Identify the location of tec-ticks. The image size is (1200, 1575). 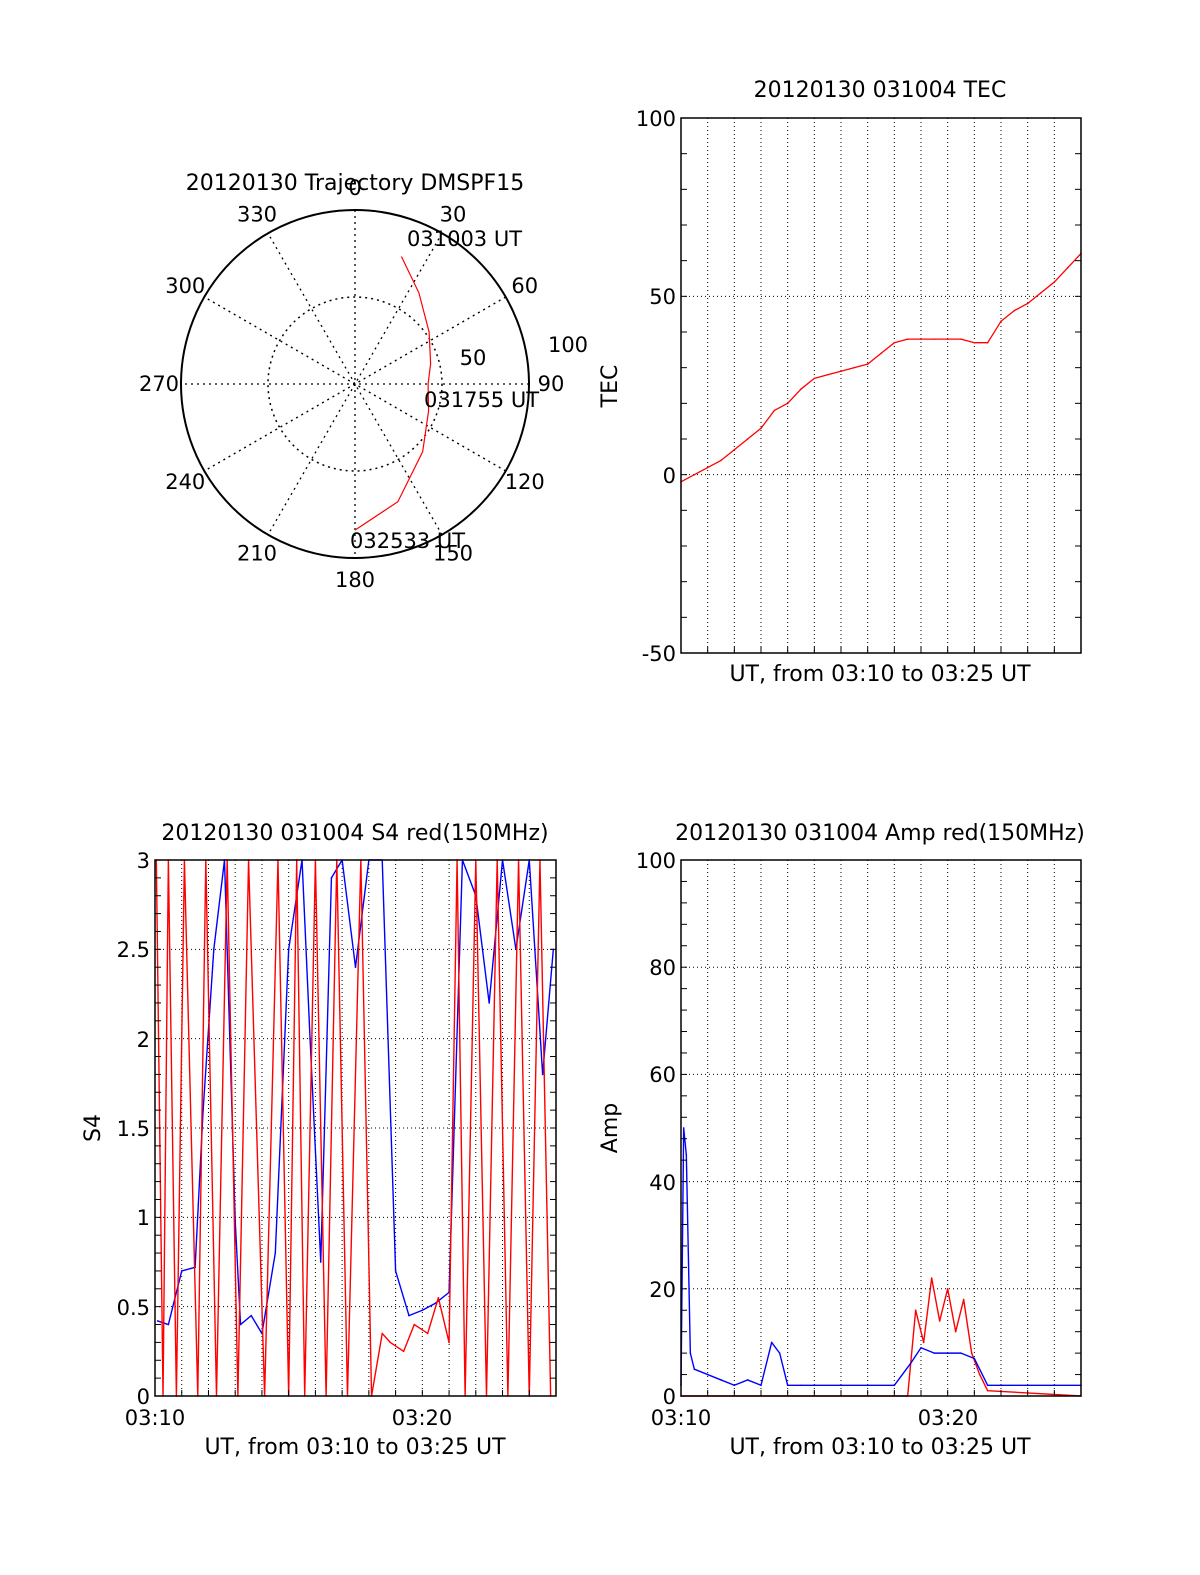
(881, 385).